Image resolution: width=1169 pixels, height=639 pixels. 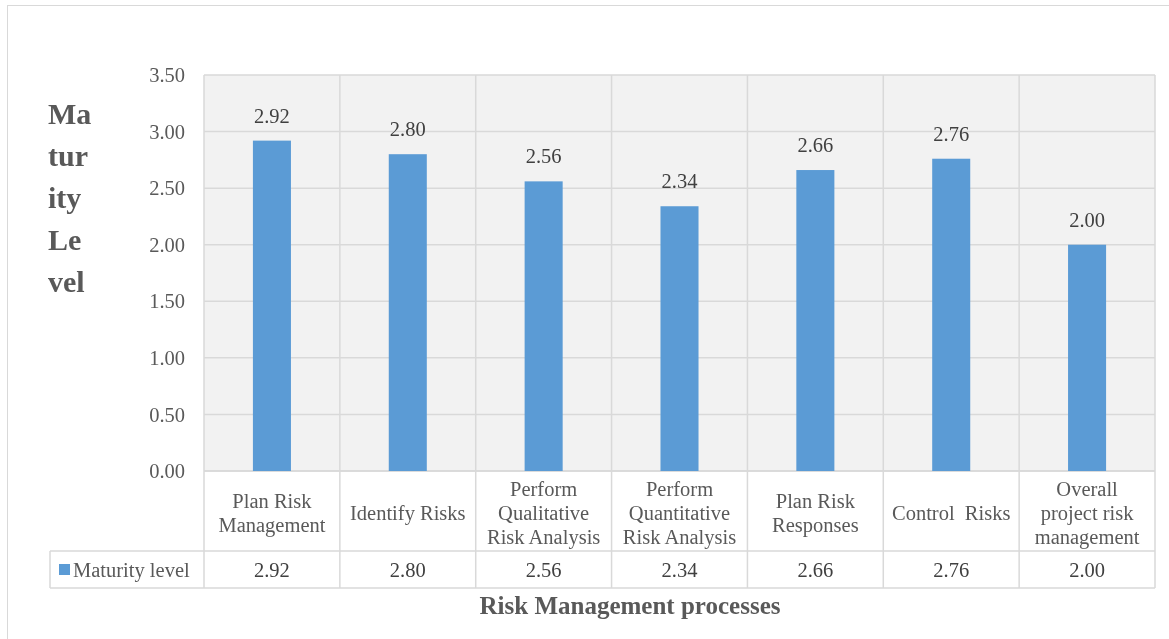 What do you see at coordinates (272, 514) in the screenshot?
I see `x-tick-label: Plan Risk Management` at bounding box center [272, 514].